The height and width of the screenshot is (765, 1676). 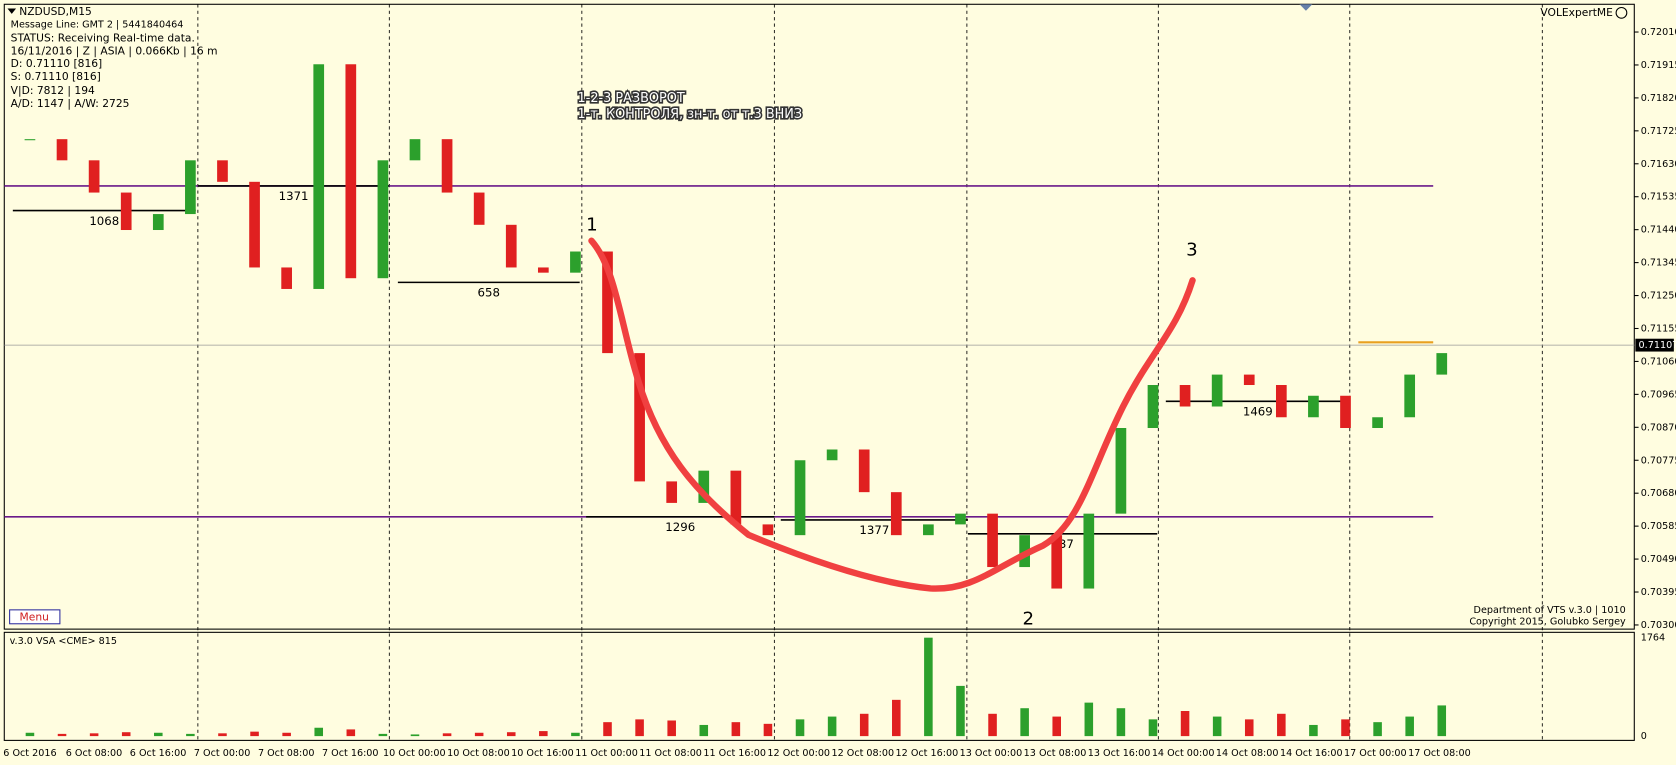 What do you see at coordinates (991, 753) in the screenshot?
I see `x-tick-label: 13 Oct 00:00` at bounding box center [991, 753].